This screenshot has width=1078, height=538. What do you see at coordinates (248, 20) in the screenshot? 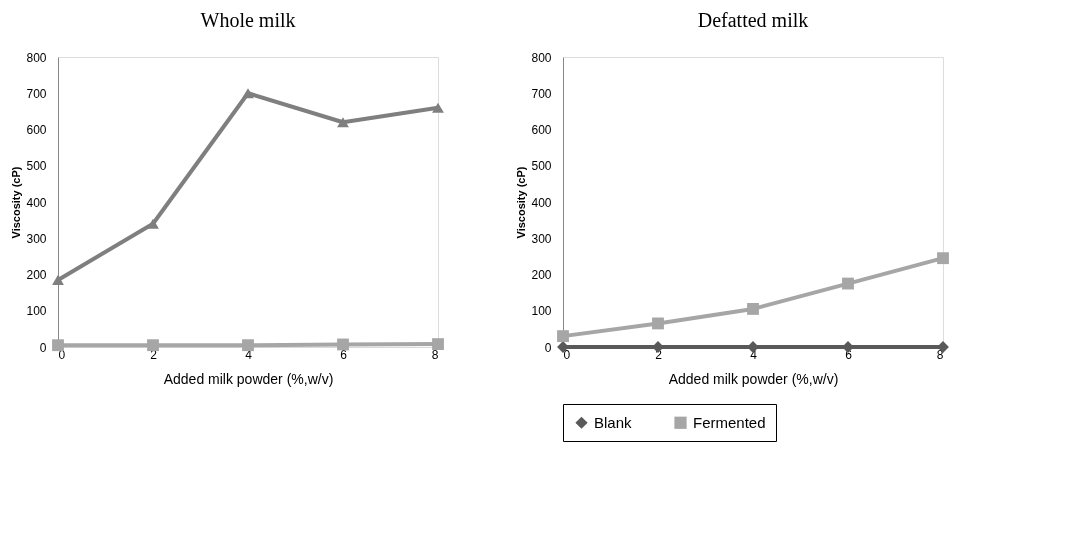
I see `chart-title: Whole milk` at bounding box center [248, 20].